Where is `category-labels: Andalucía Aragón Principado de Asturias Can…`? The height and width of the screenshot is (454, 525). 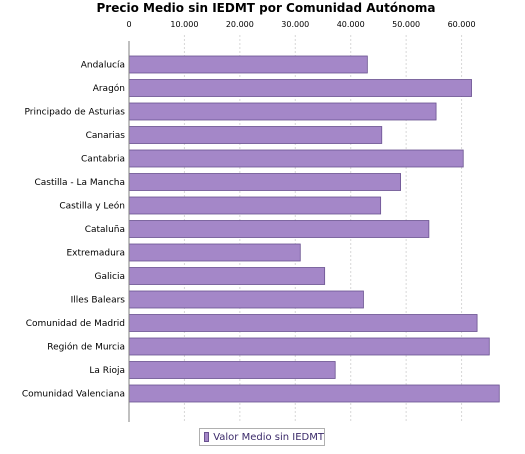 category-labels: Andalucía Aragón Principado de Asturias Can… is located at coordinates (73, 230).